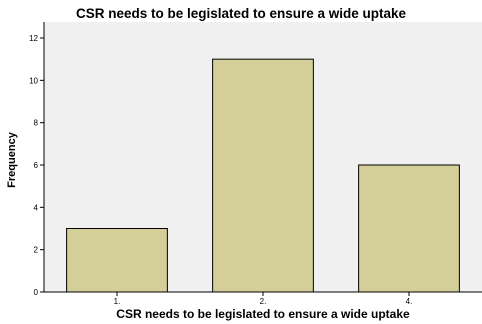 This screenshot has height=324, width=482. I want to click on x-tick-label: 4., so click(409, 301).